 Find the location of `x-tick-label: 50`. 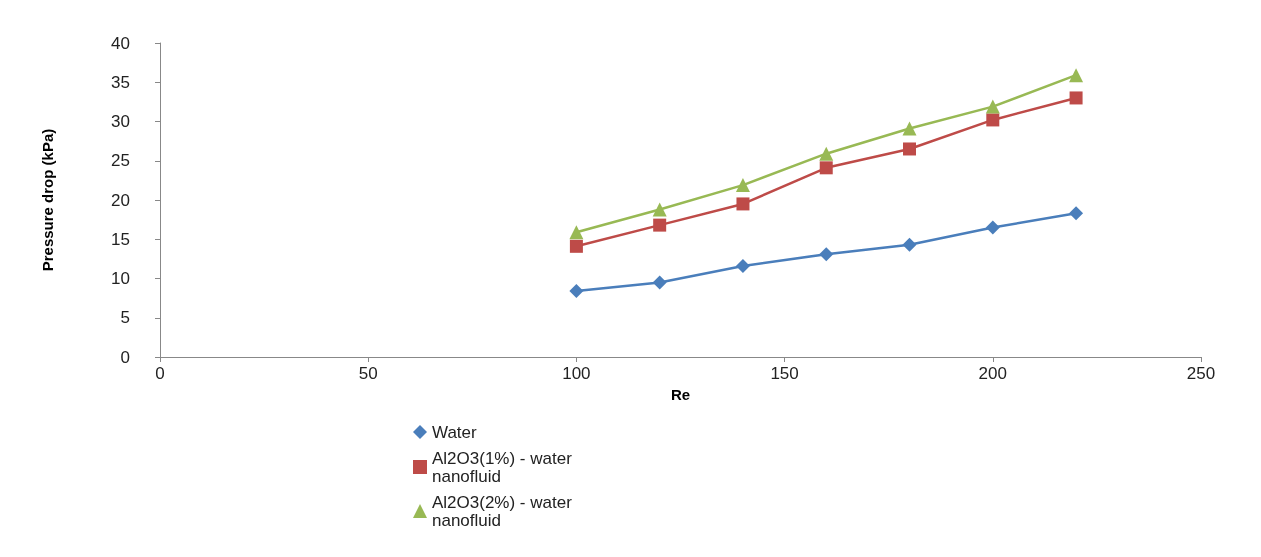

x-tick-label: 50 is located at coordinates (368, 373).